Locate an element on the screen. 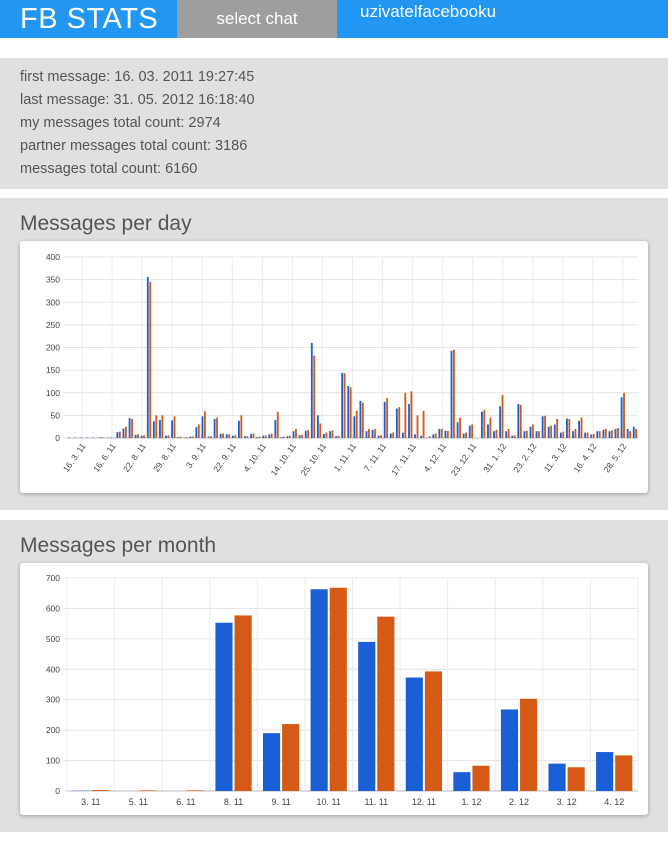 This screenshot has width=668, height=842. monthly-y-tick-label: 600 is located at coordinates (53, 608).